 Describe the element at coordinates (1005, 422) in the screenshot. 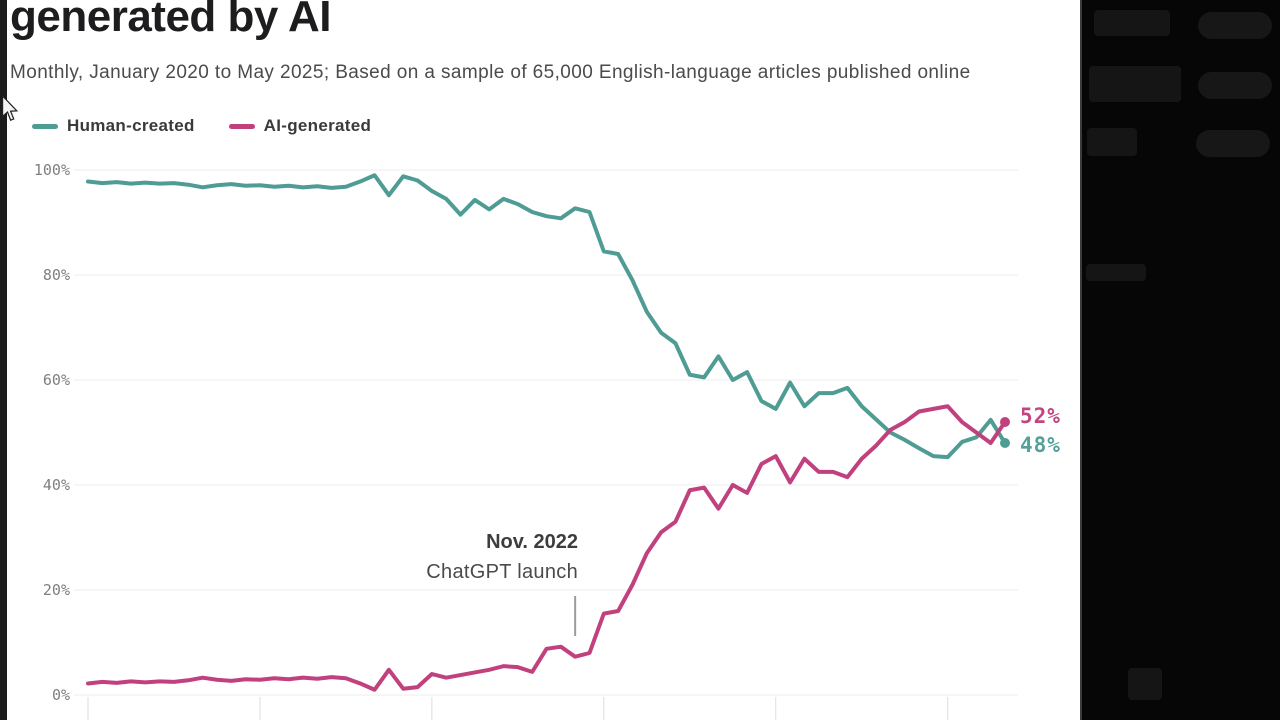

I see `end-dot-ai-generated` at that location.